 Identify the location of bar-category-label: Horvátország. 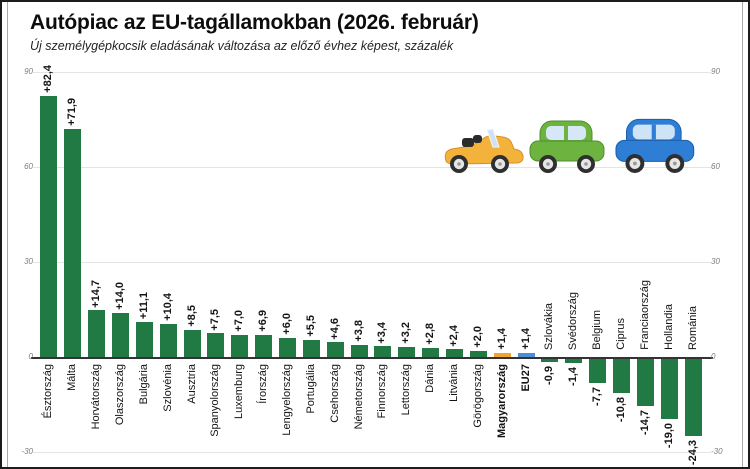
(96, 397).